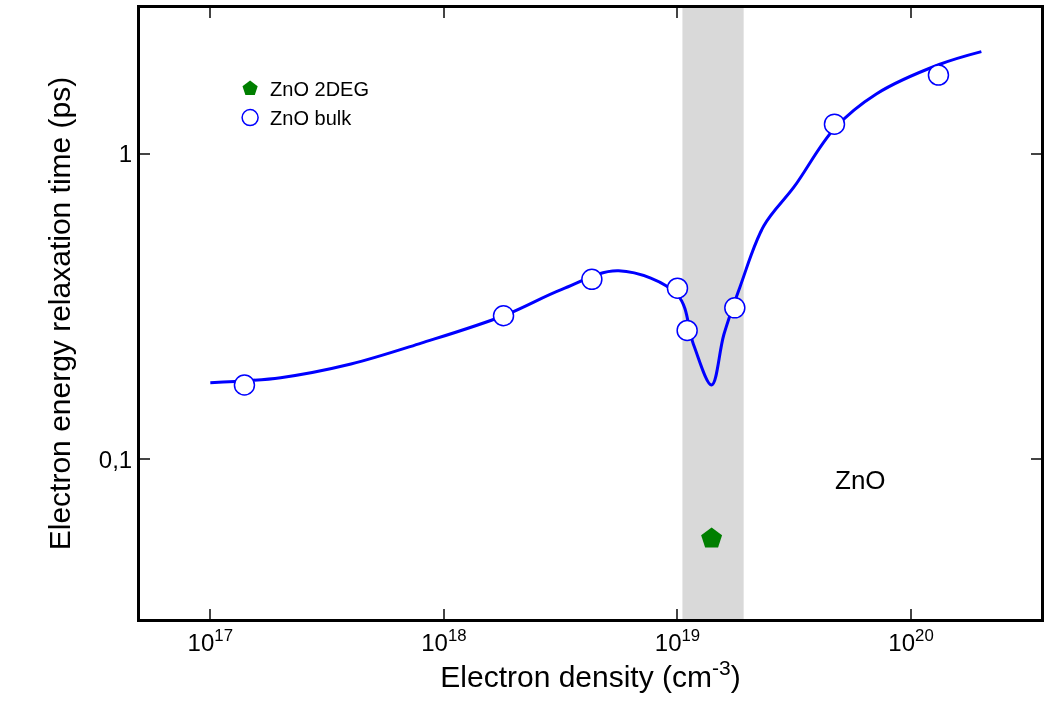 The width and height of the screenshot is (1052, 719). Describe the element at coordinates (677, 640) in the screenshot. I see `x-tick-label: 10$^{19}$` at that location.